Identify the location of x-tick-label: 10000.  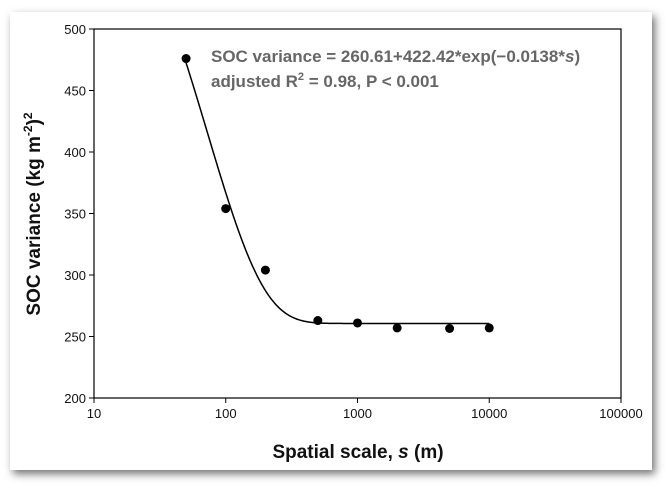
(489, 413).